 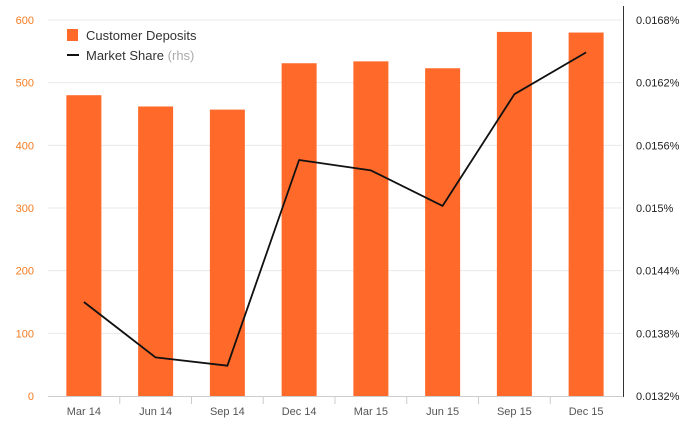 I want to click on legend-swatch-customer-deposits, so click(x=72, y=35).